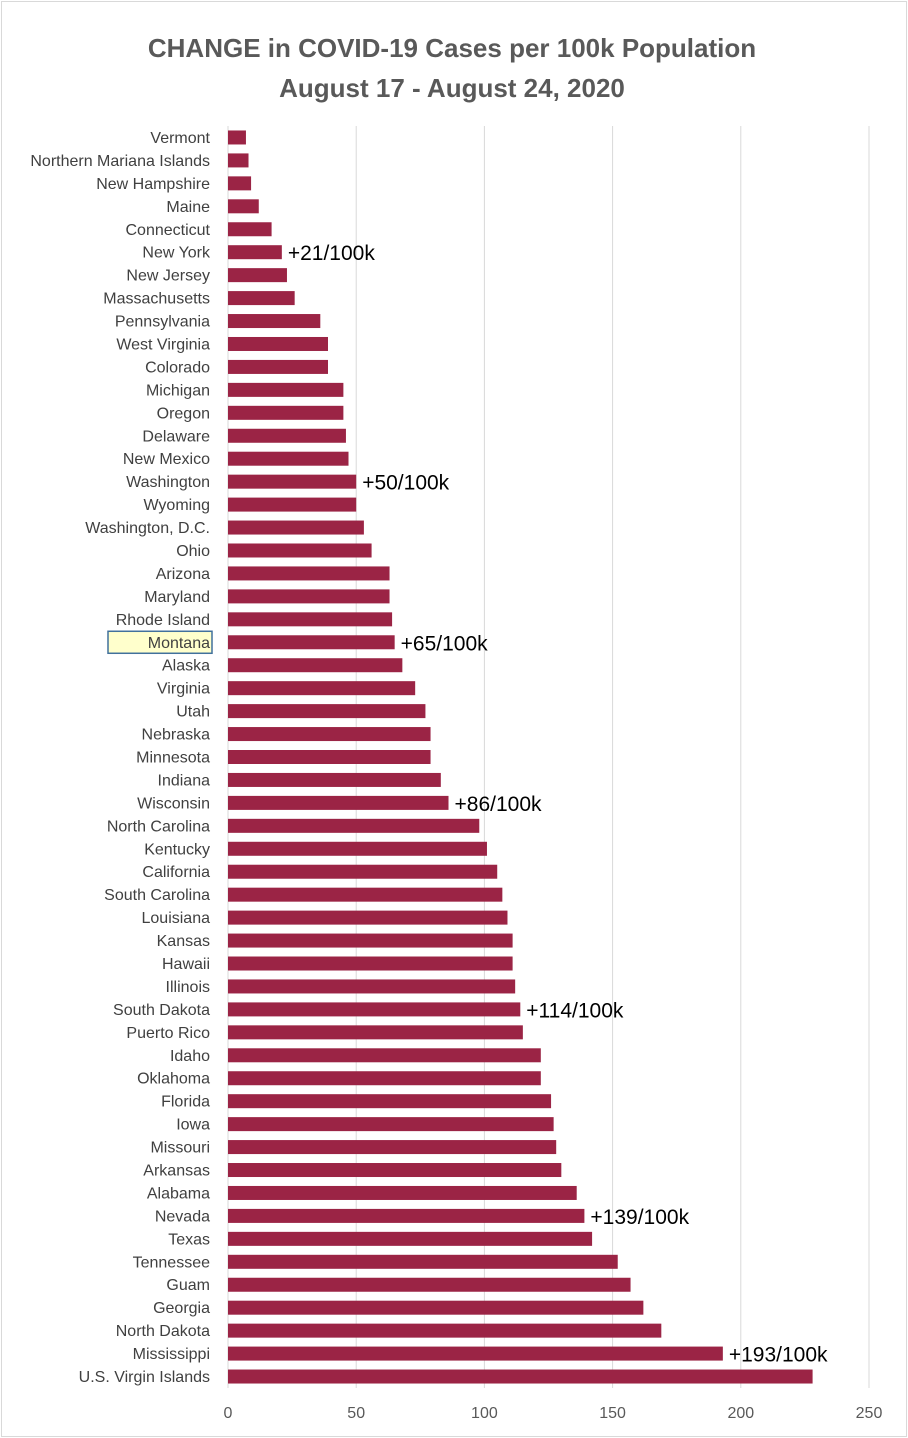 The width and height of the screenshot is (908, 1438). What do you see at coordinates (228, 1413) in the screenshot?
I see `x-tick-label: 0` at bounding box center [228, 1413].